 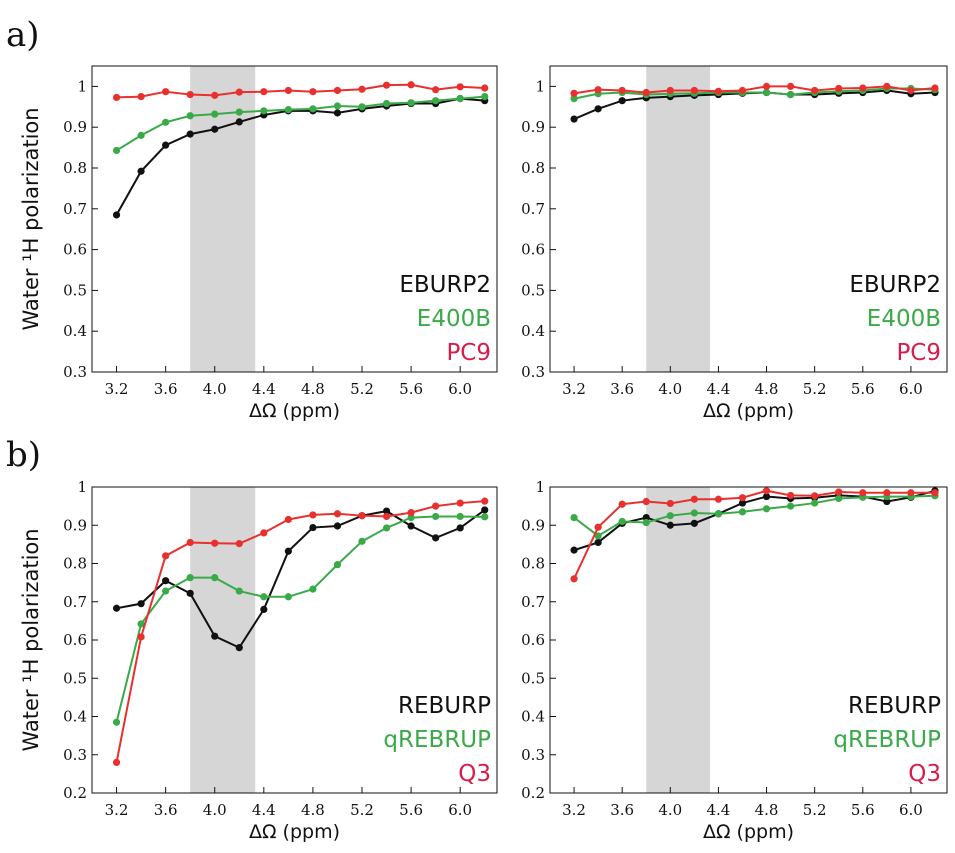 What do you see at coordinates (904, 319) in the screenshot?
I see `legend-entry-E400B: E400B` at bounding box center [904, 319].